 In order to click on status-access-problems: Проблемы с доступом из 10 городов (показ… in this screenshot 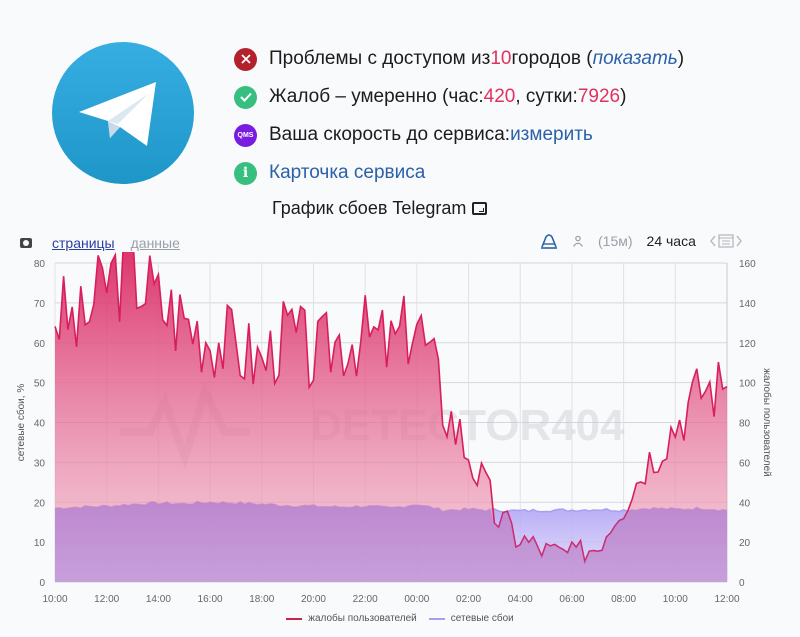, I will do `click(459, 59)`.